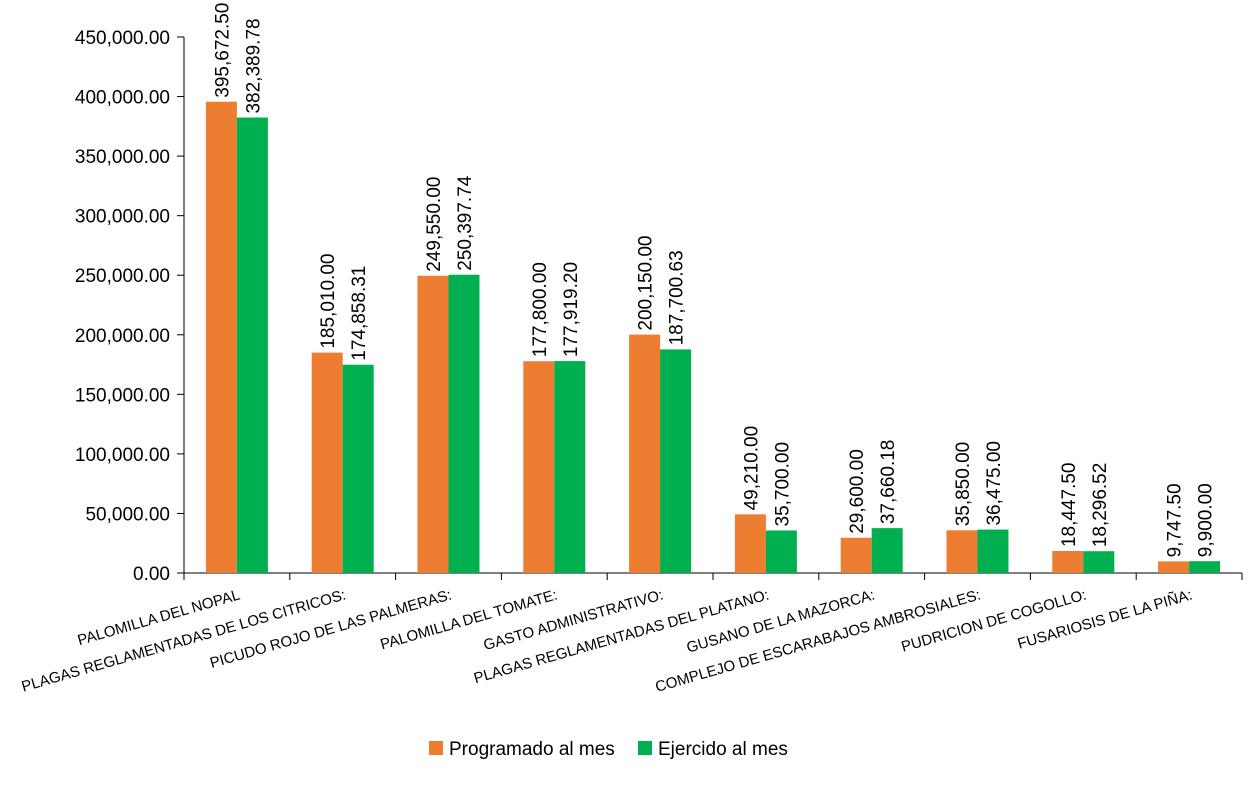  Describe the element at coordinates (222, 50) in the screenshot. I see `data-label: 395,672.50` at that location.